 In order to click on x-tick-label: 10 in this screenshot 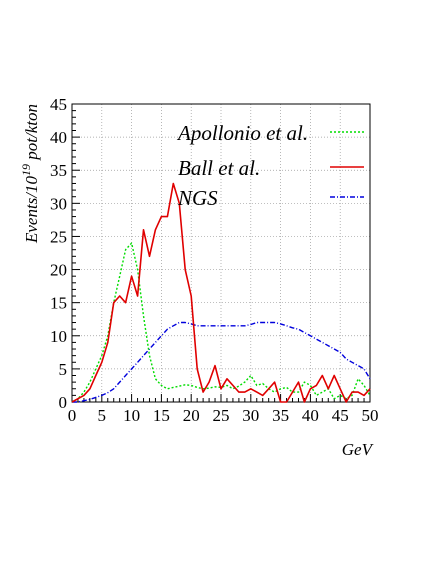, I will do `click(131, 415)`.